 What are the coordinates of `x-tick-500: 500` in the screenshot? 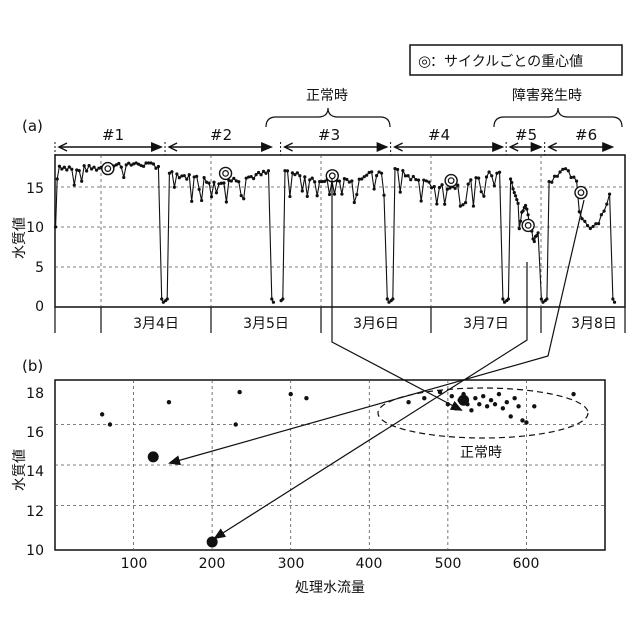 It's located at (448, 564).